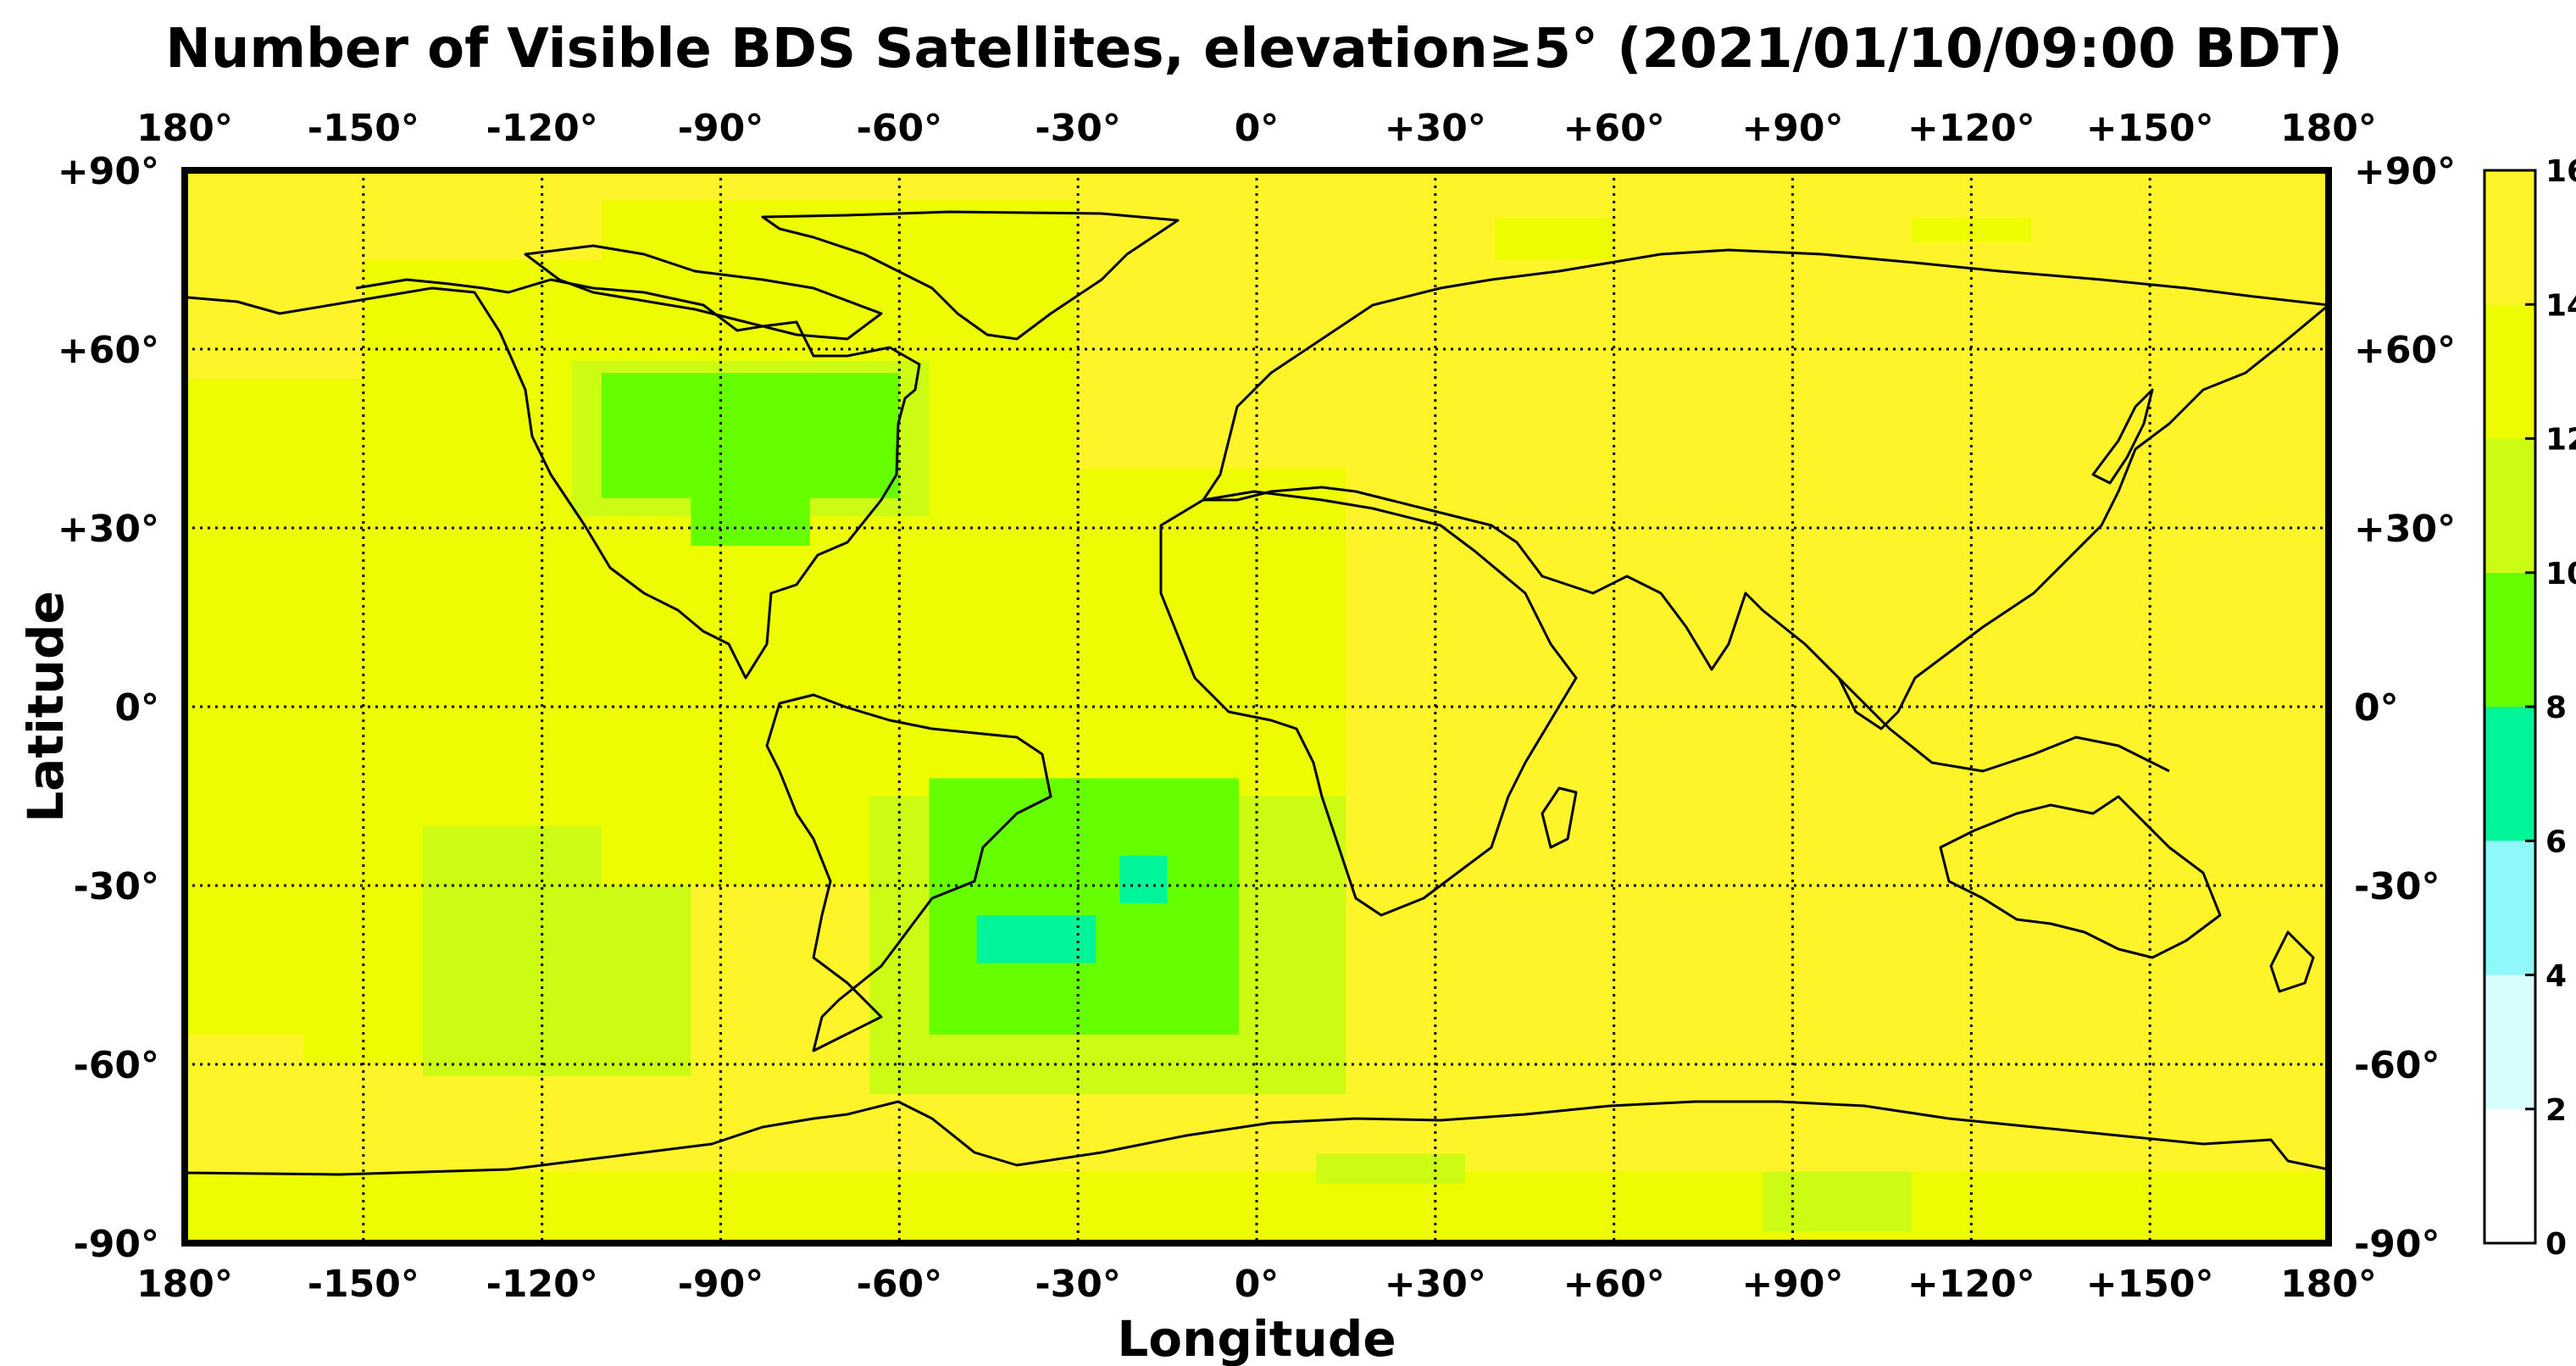  Describe the element at coordinates (1257, 1284) in the screenshot. I see `x-tick-label-bottom: 0°` at that location.